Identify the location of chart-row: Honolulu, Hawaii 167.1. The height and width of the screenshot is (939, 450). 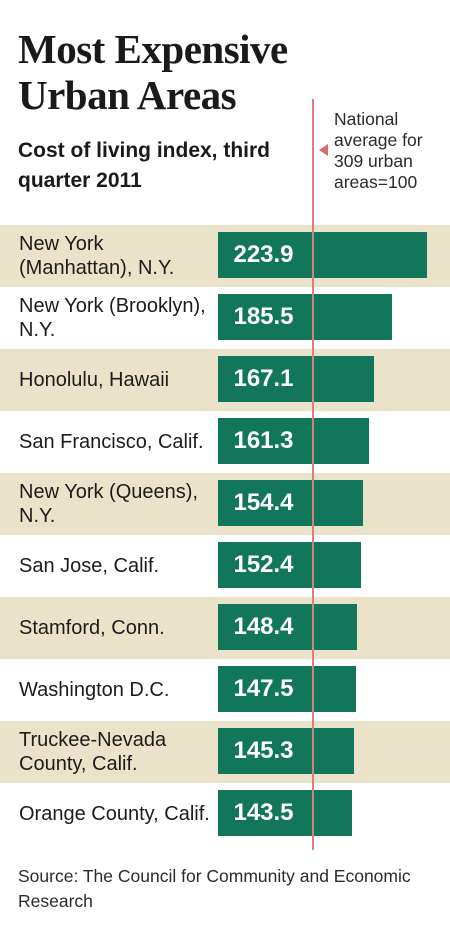
(225, 380).